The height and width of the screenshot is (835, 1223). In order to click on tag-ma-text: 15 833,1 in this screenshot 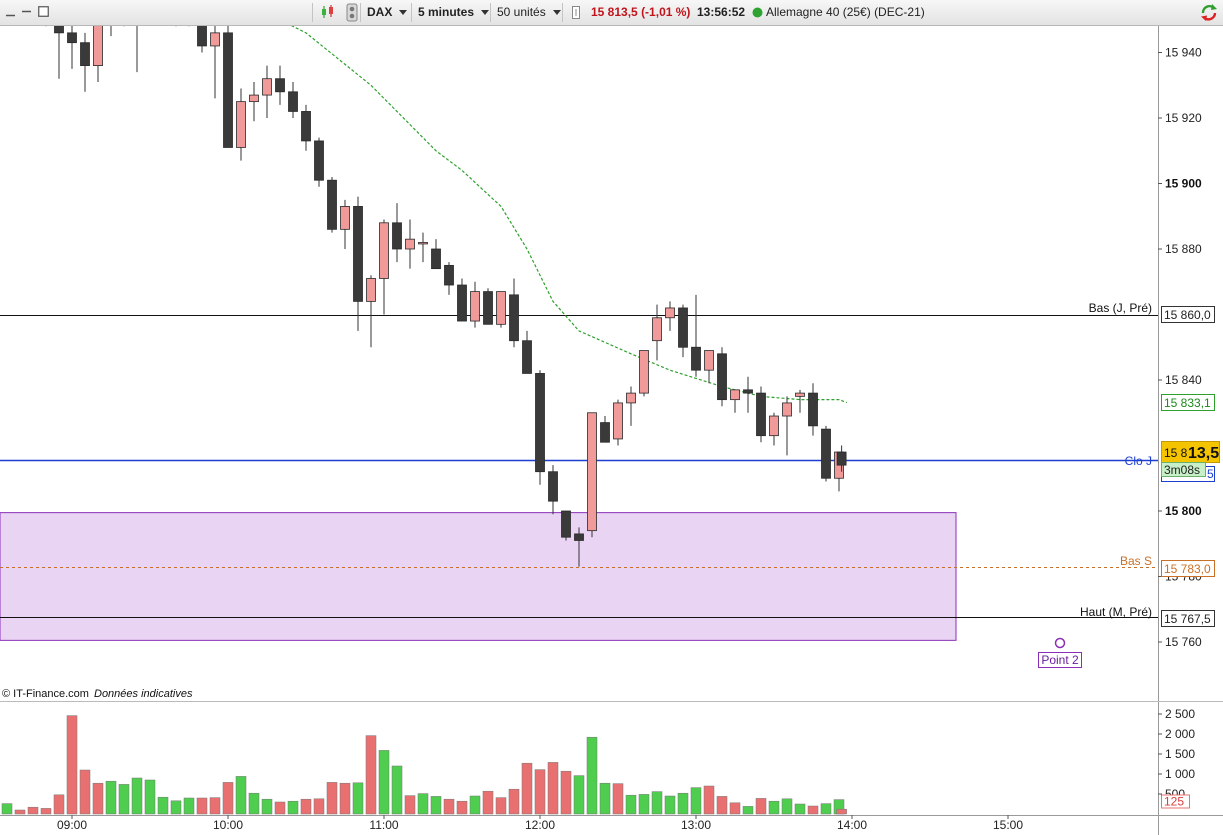, I will do `click(1187, 403)`.